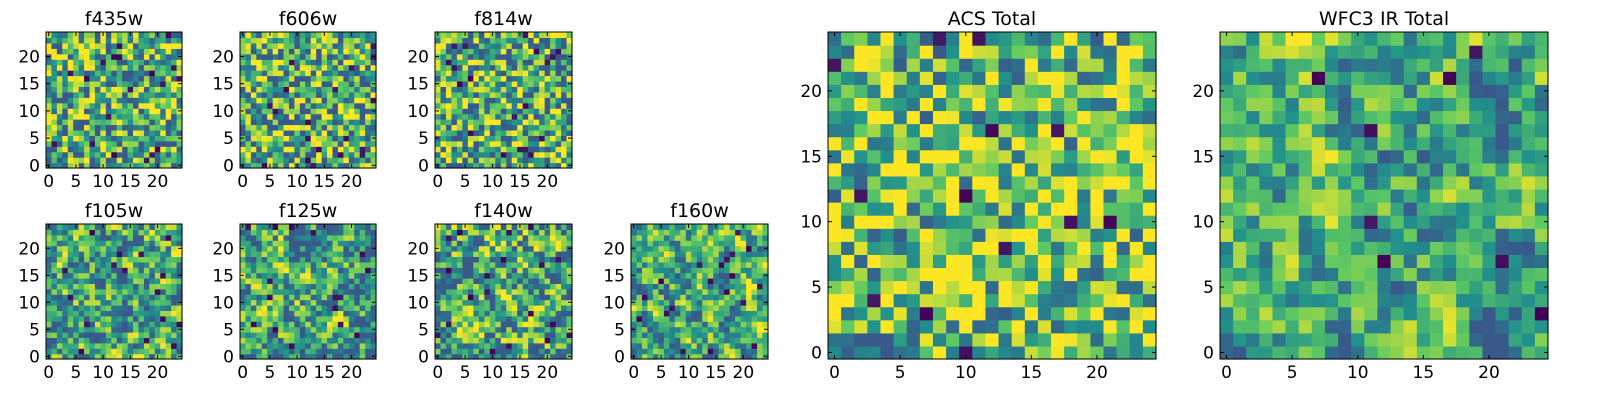  Describe the element at coordinates (352, 182) in the screenshot. I see `x-tick-label: 20` at that location.